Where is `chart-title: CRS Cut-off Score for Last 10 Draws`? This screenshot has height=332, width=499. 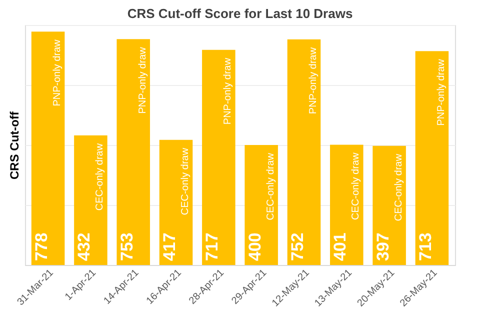
chart-title: CRS Cut-off Score for Last 10 Draws is located at coordinates (240, 13).